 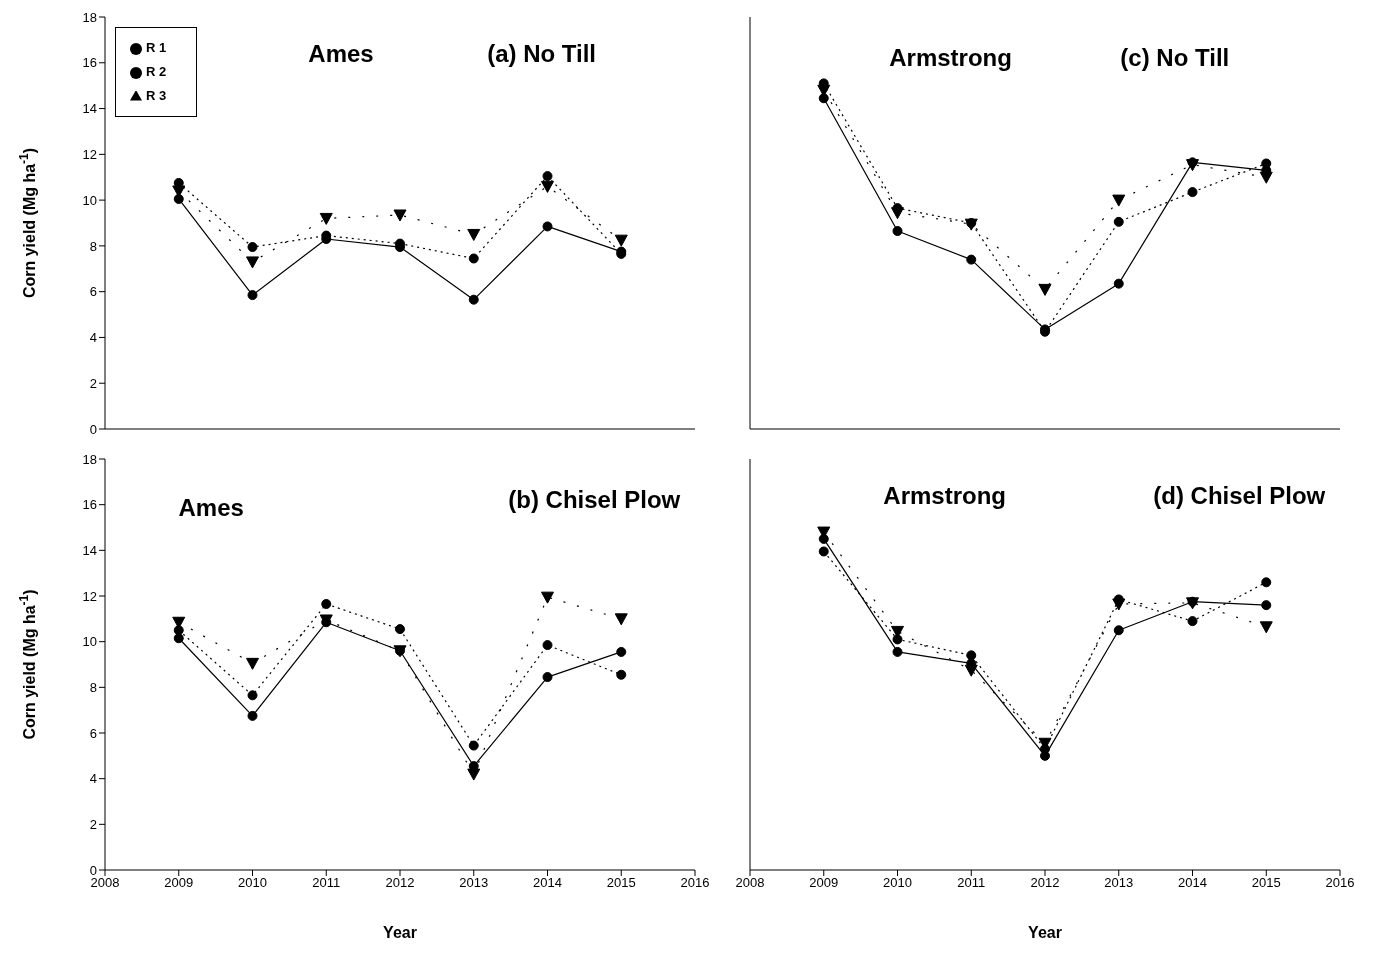 I want to click on text: (d) Chisel Plow, so click(x=1239, y=495).